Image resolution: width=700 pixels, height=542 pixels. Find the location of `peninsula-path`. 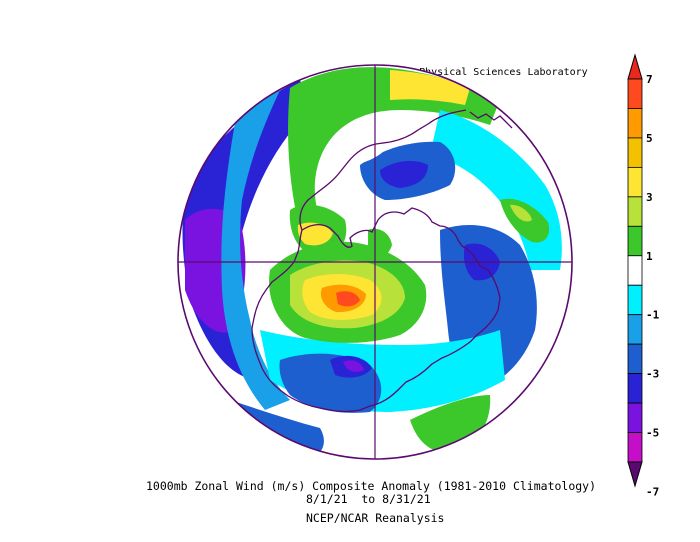

peninsula-path is located at coordinates (383, 170).